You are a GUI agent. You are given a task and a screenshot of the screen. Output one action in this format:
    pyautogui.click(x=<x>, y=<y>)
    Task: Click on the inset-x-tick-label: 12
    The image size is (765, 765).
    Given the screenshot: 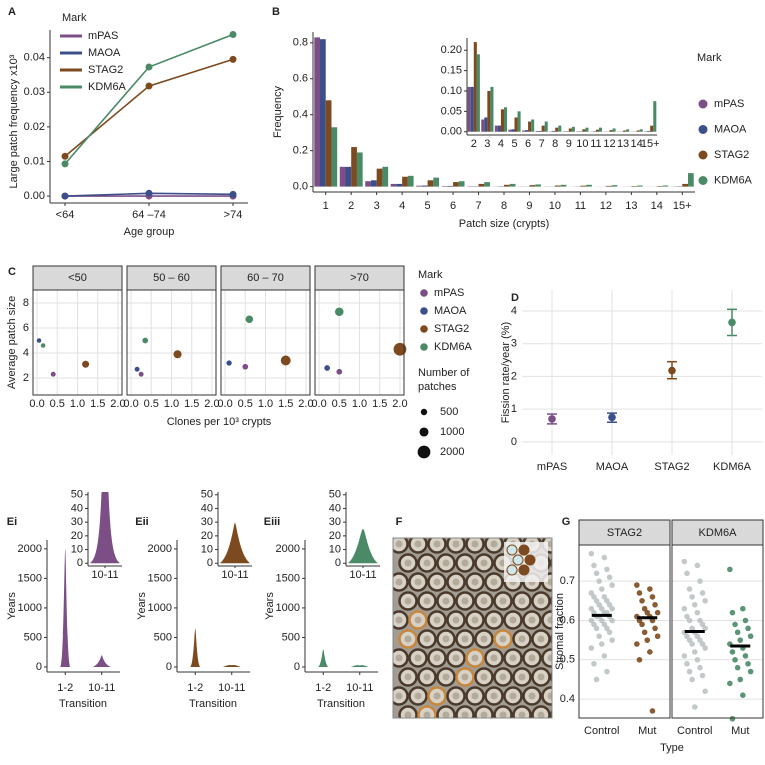 What is the action you would take?
    pyautogui.click(x=609, y=144)
    